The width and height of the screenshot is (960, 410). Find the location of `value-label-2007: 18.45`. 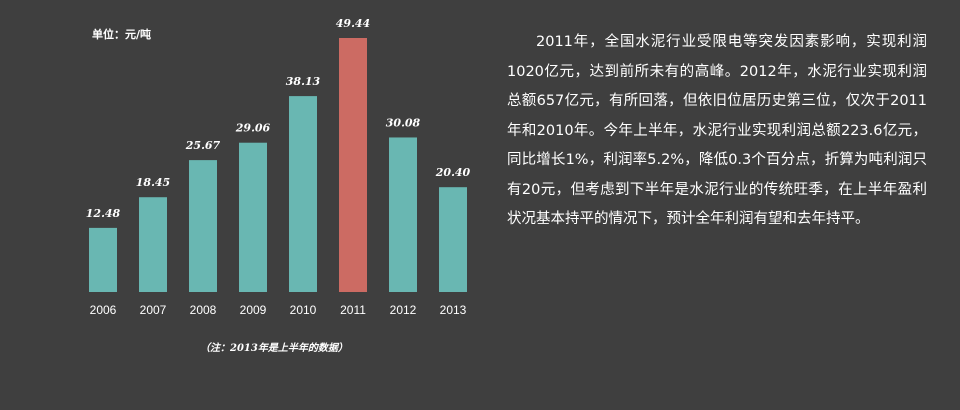

value-label-2007: 18.45 is located at coordinates (153, 182).